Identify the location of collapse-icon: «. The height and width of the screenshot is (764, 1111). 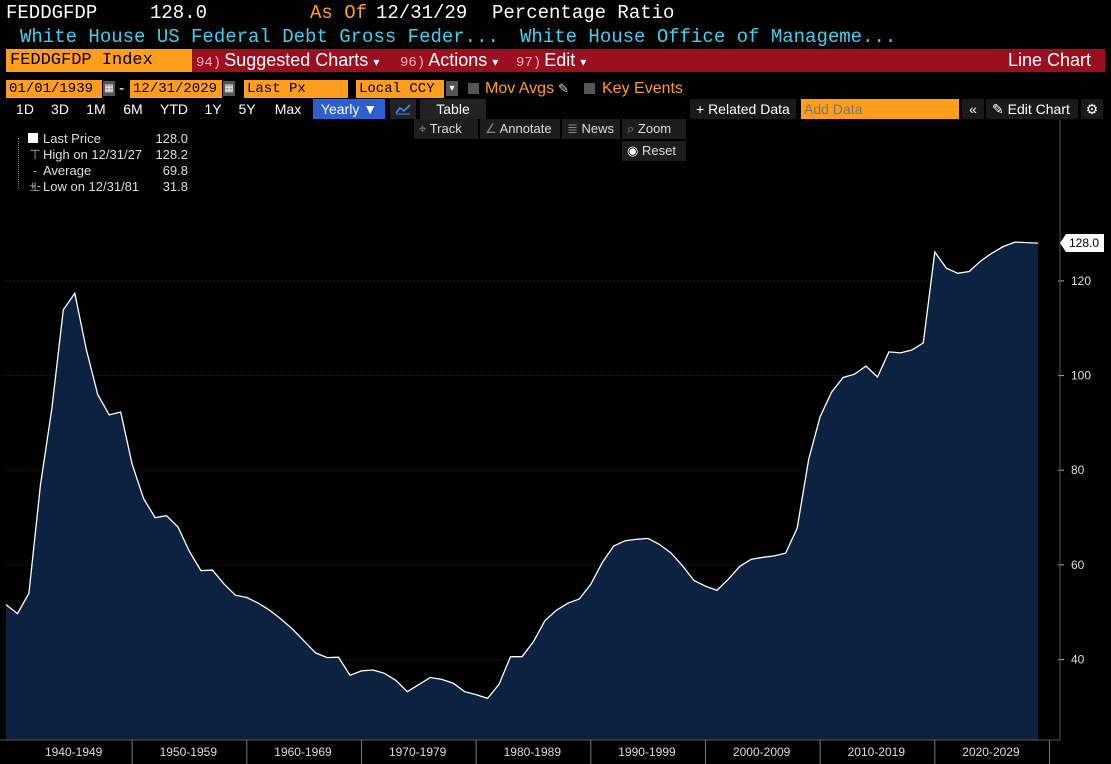
(973, 109).